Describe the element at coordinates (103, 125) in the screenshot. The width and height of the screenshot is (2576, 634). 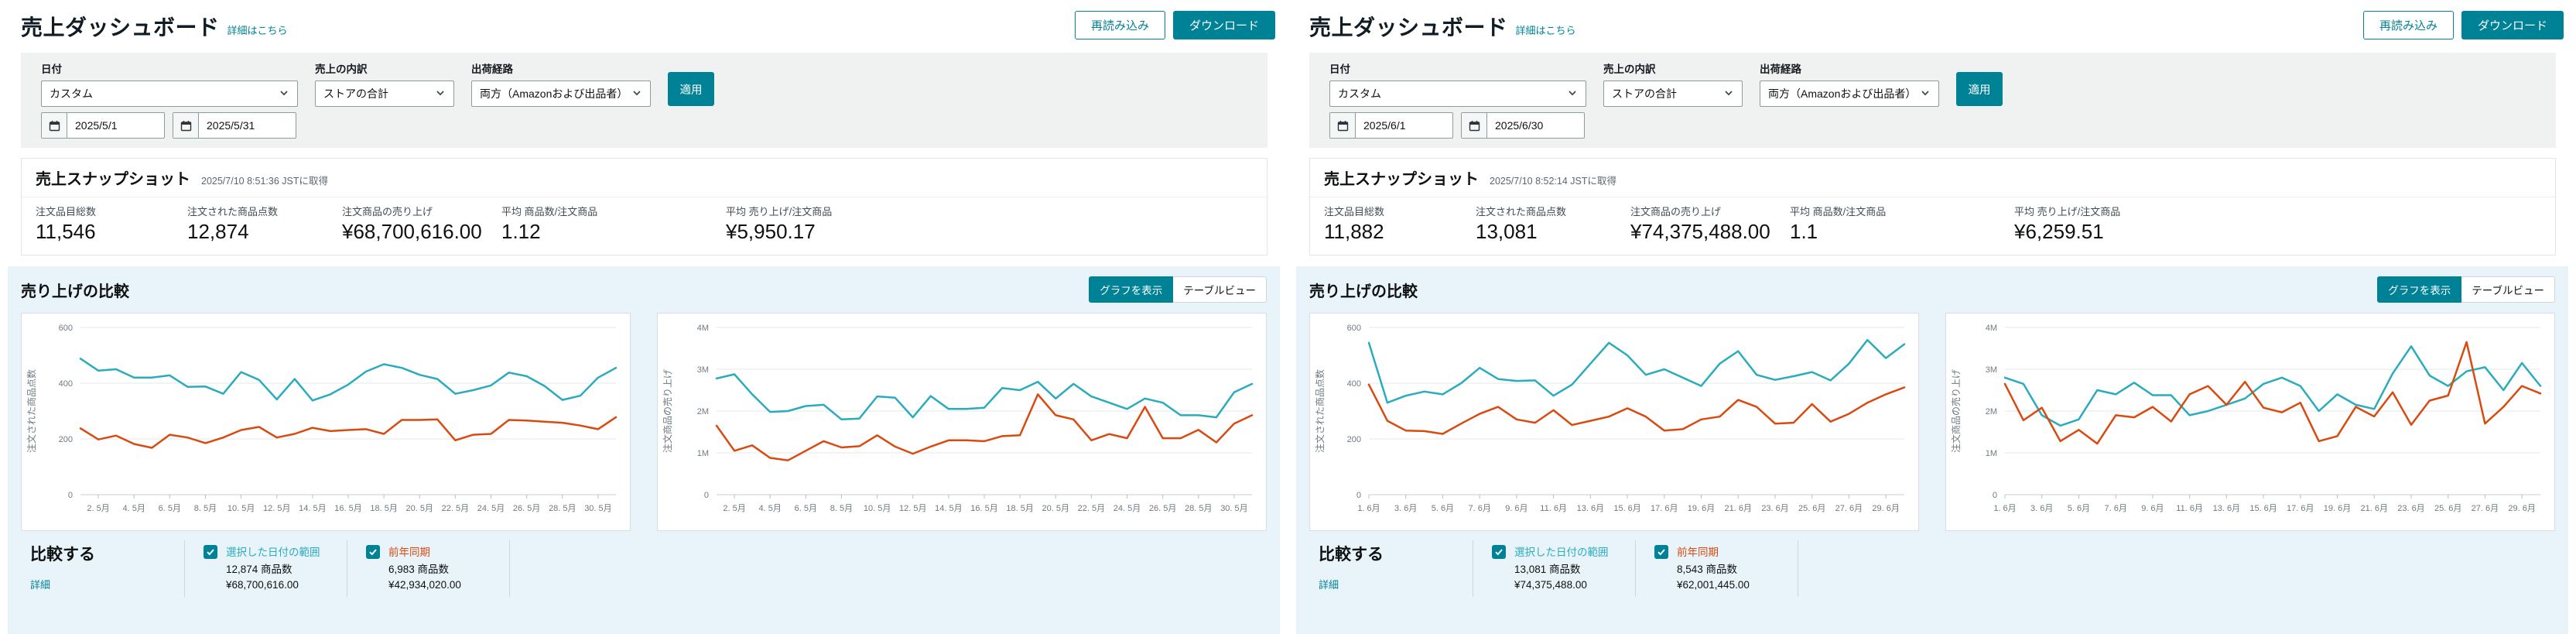
I see `start-date-input: 2025/5/1` at that location.